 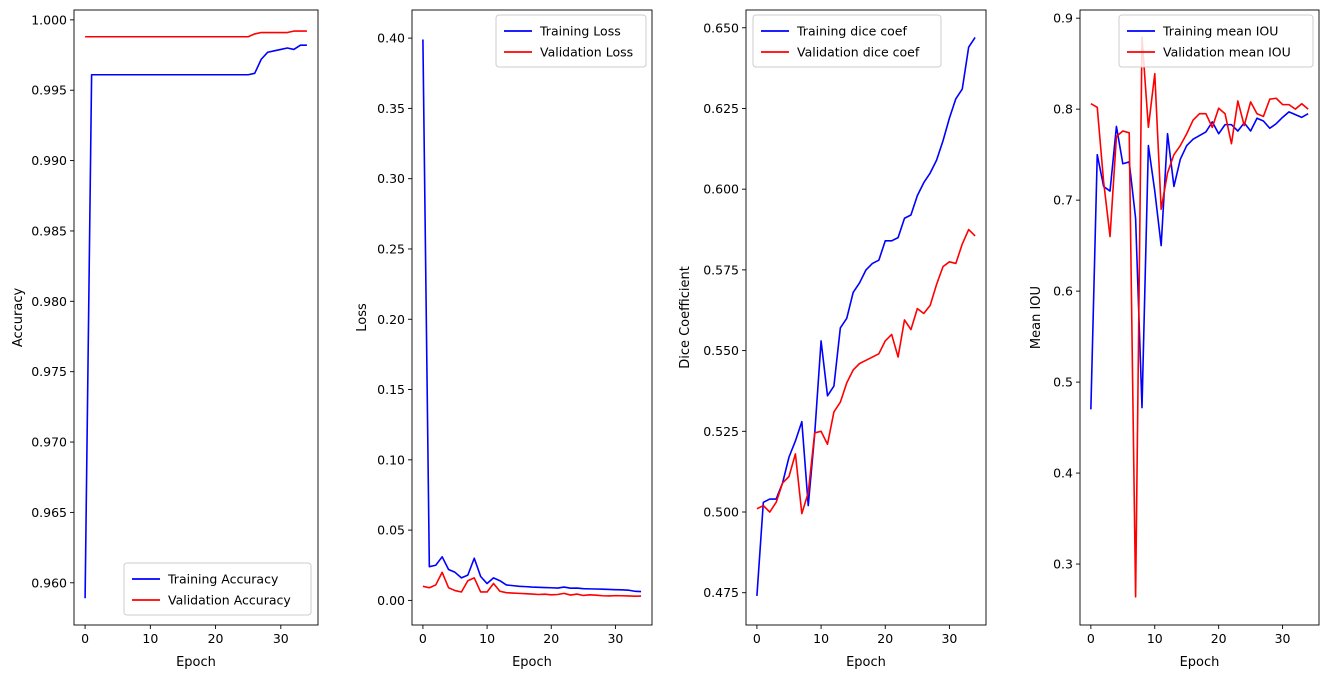 What do you see at coordinates (1063, 109) in the screenshot?
I see `y-tick-label: 0.8` at bounding box center [1063, 109].